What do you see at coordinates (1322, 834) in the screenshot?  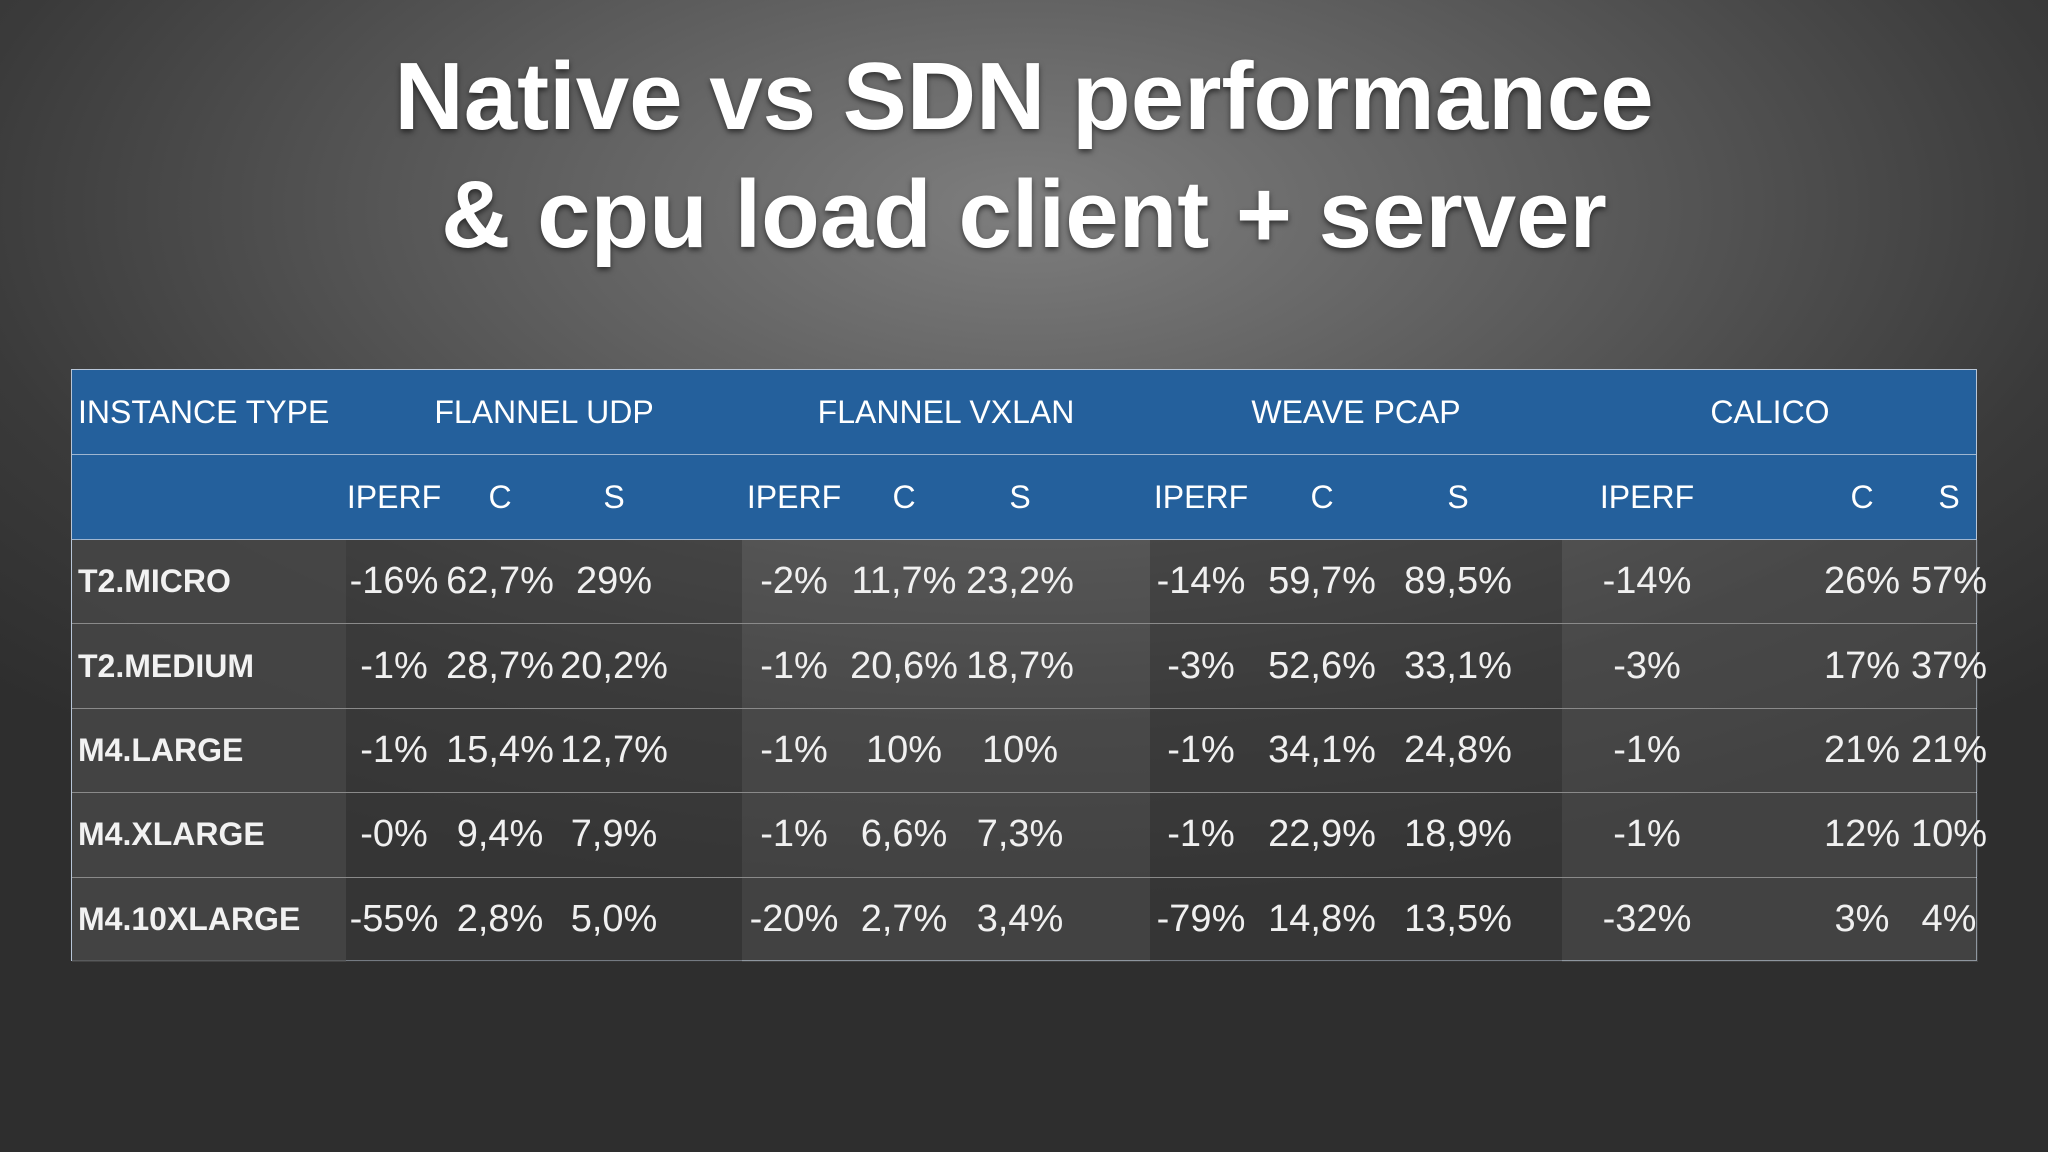 I see `cell-weave-pcap-c: 22,9%` at bounding box center [1322, 834].